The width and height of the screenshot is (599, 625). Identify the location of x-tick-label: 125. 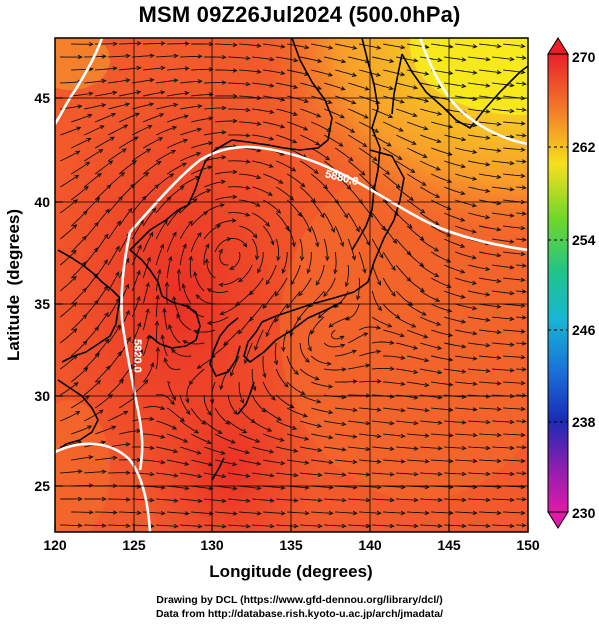
(134, 545).